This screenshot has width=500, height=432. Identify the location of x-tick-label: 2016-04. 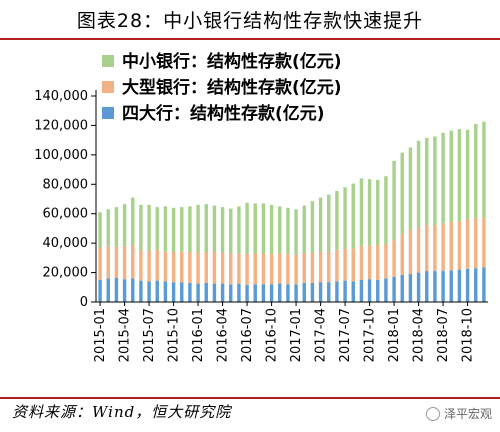
(223, 335).